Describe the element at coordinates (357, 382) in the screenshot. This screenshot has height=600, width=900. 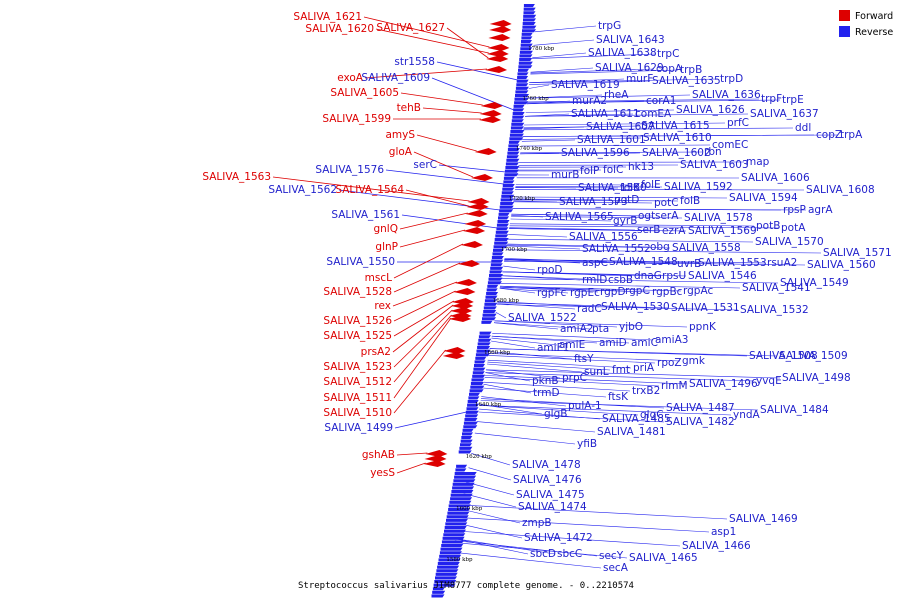
I see `gene-label: SALIVA_1512` at that location.